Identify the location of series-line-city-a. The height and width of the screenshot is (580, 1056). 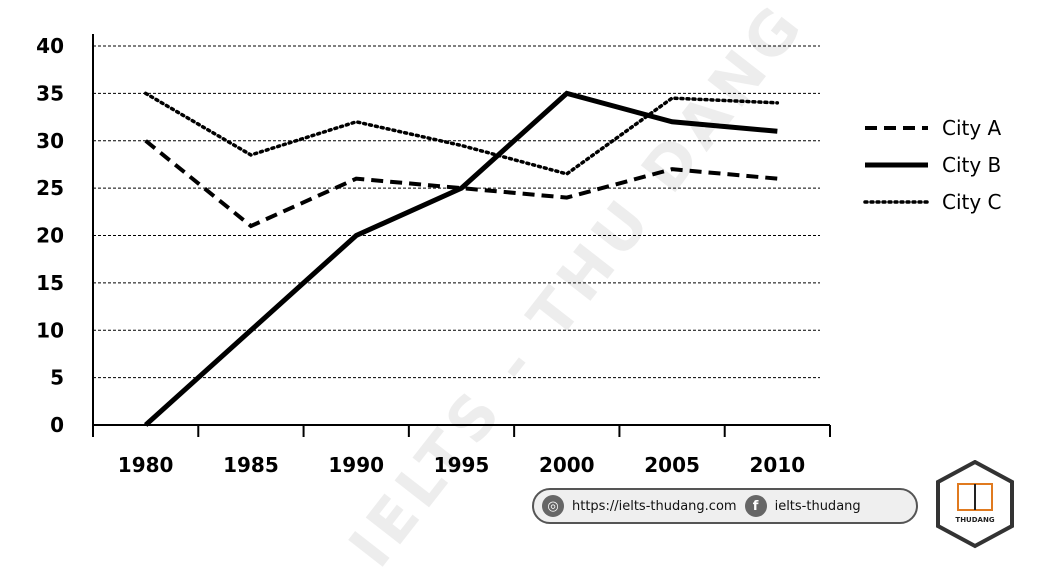
(461, 184).